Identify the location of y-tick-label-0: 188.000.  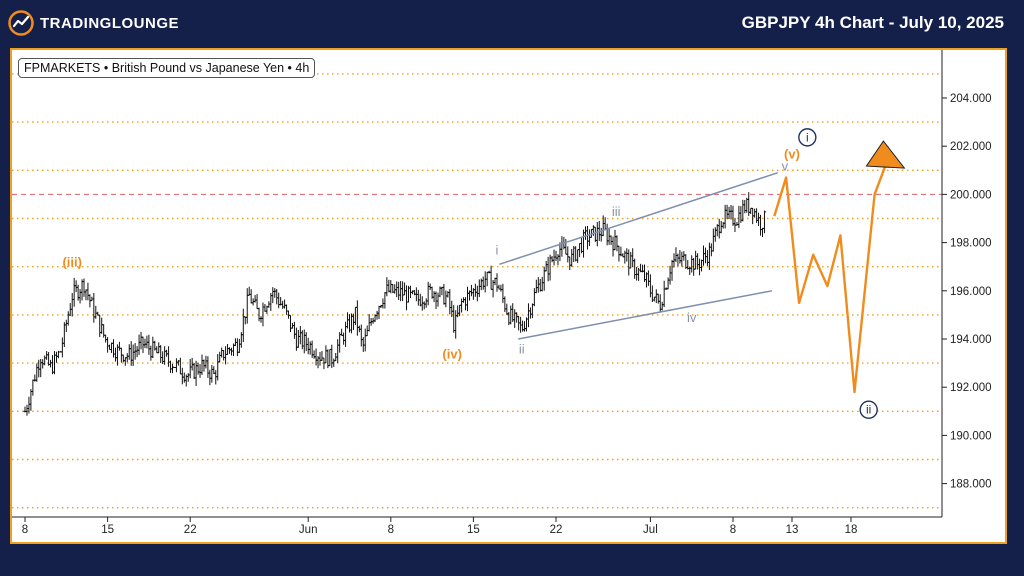
(971, 485).